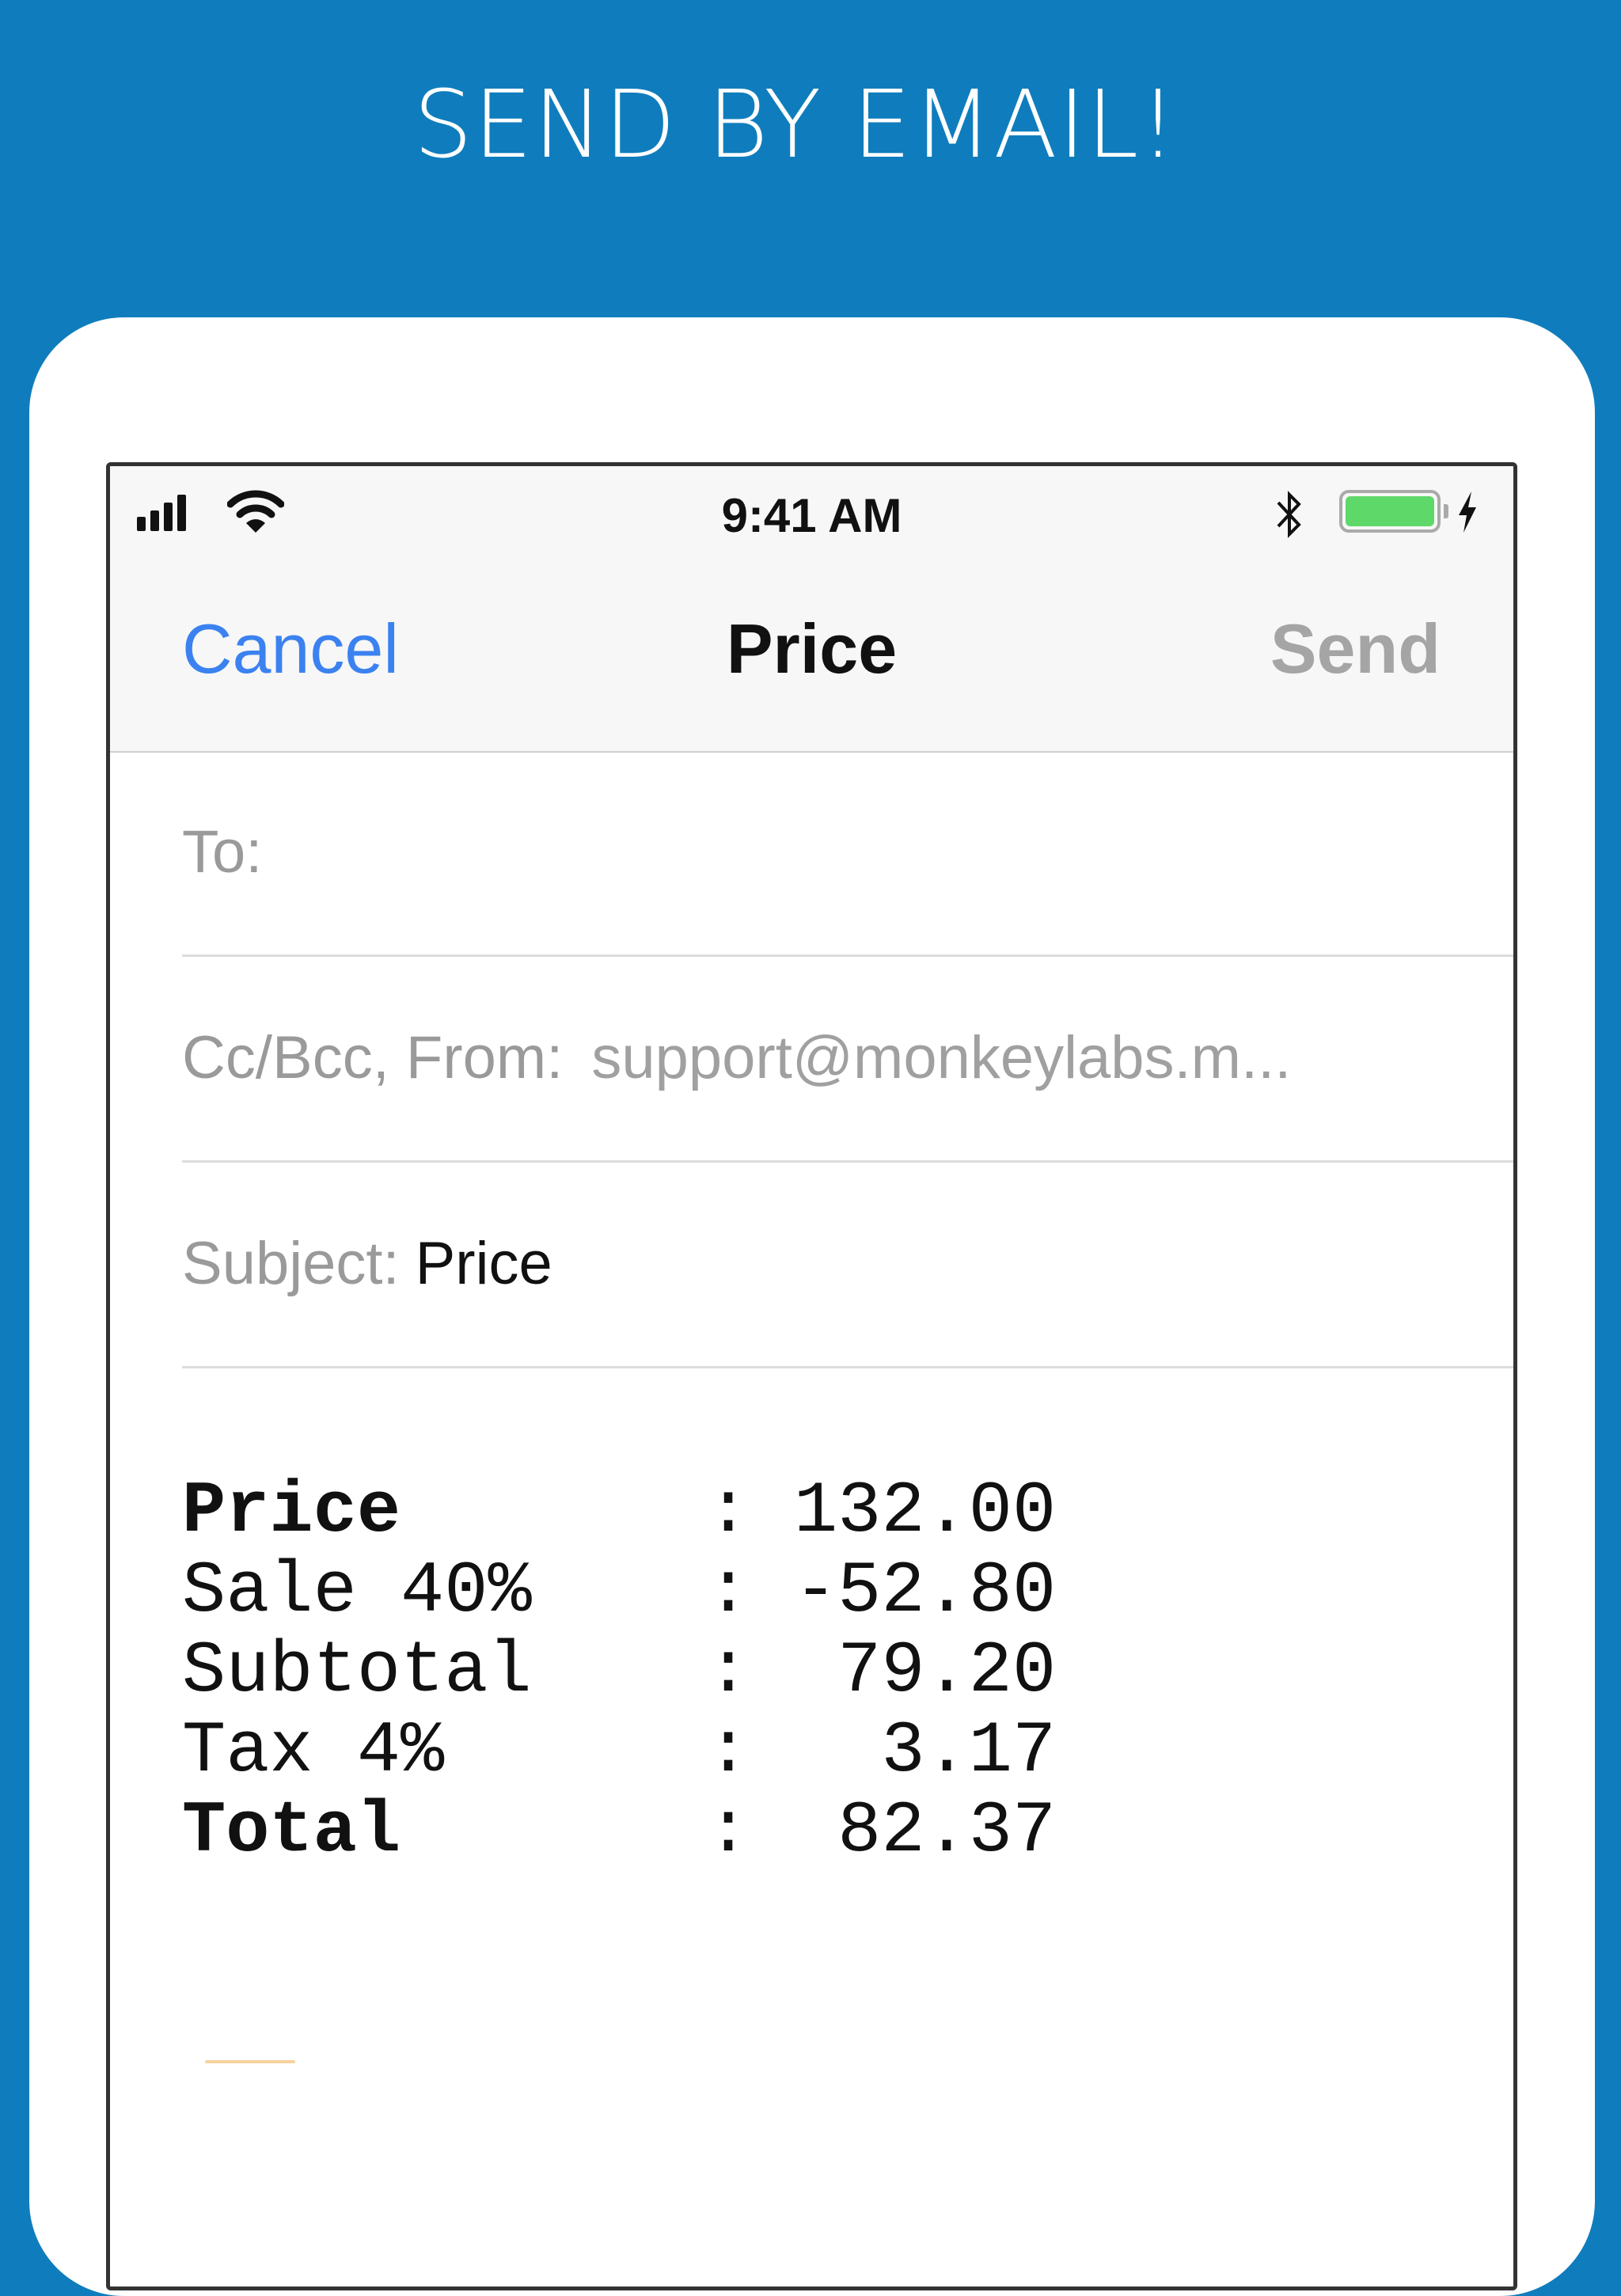 The height and width of the screenshot is (2296, 1621). What do you see at coordinates (947, 1672) in the screenshot?
I see `line-value: 79.20` at bounding box center [947, 1672].